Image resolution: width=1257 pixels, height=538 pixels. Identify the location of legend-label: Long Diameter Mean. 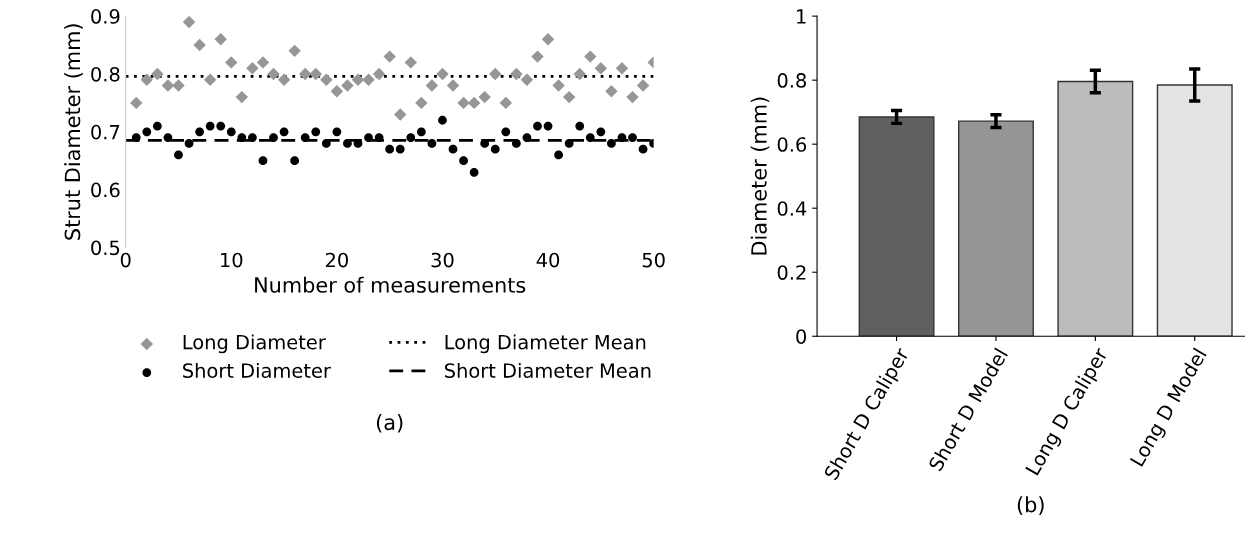
(545, 344).